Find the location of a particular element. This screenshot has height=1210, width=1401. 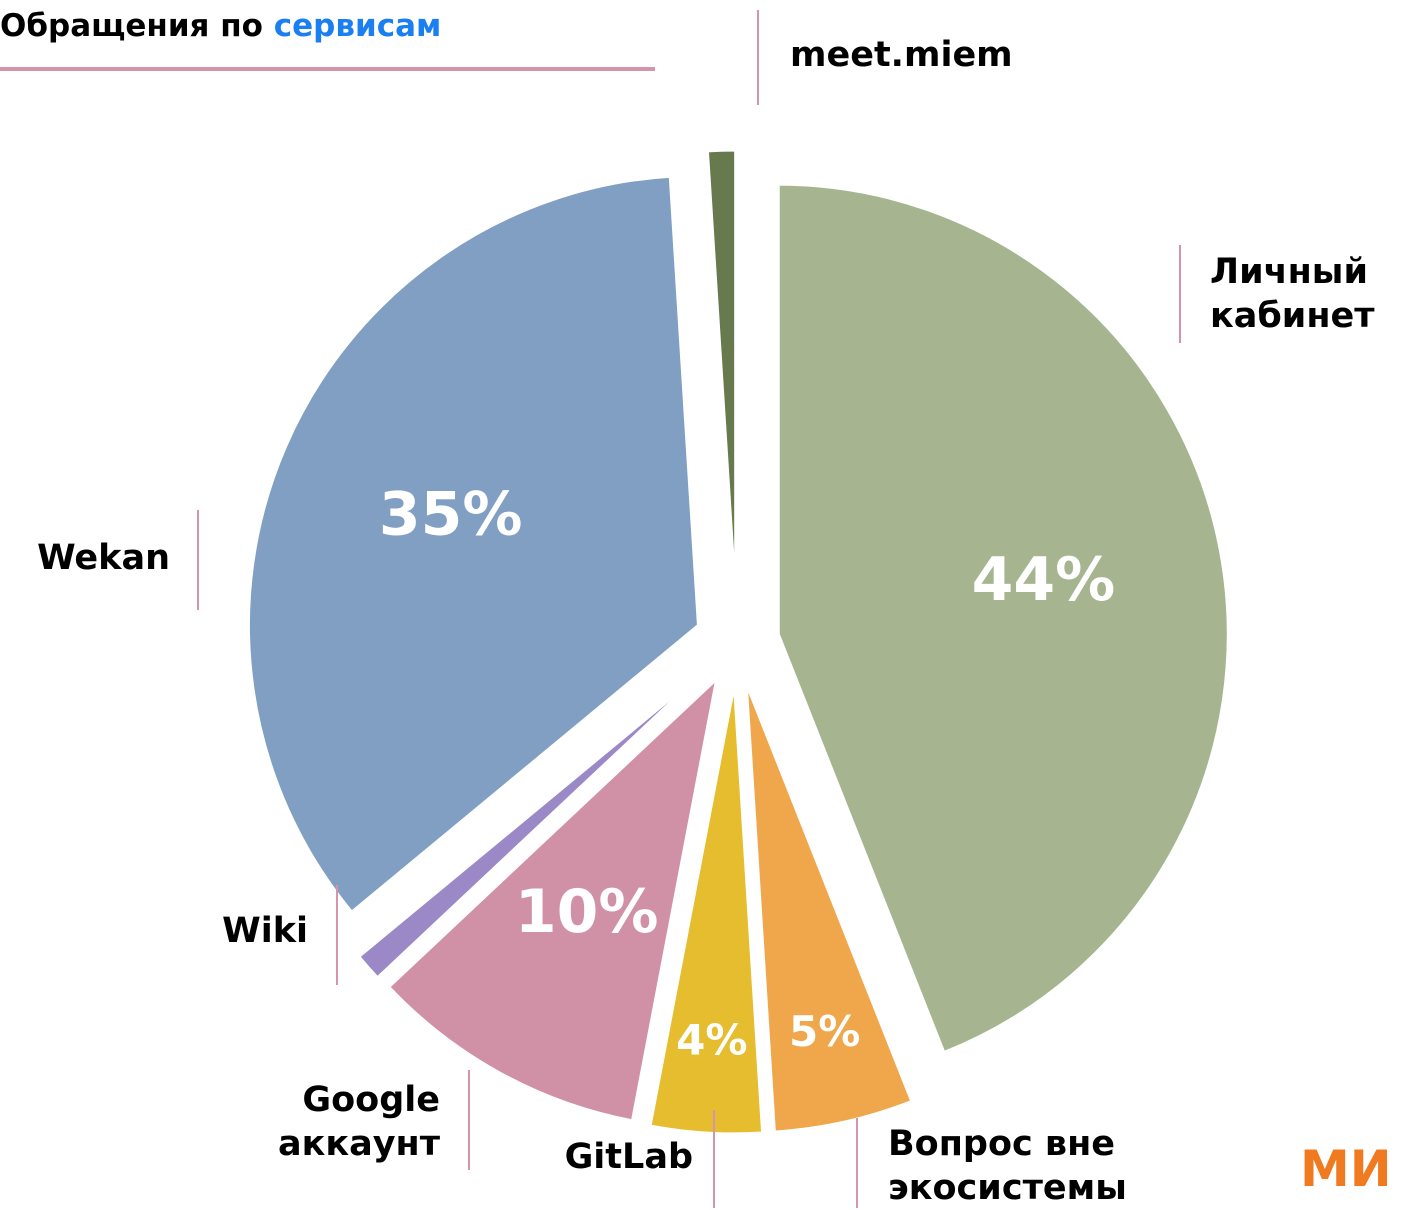

value-label: 5% is located at coordinates (824, 1031).